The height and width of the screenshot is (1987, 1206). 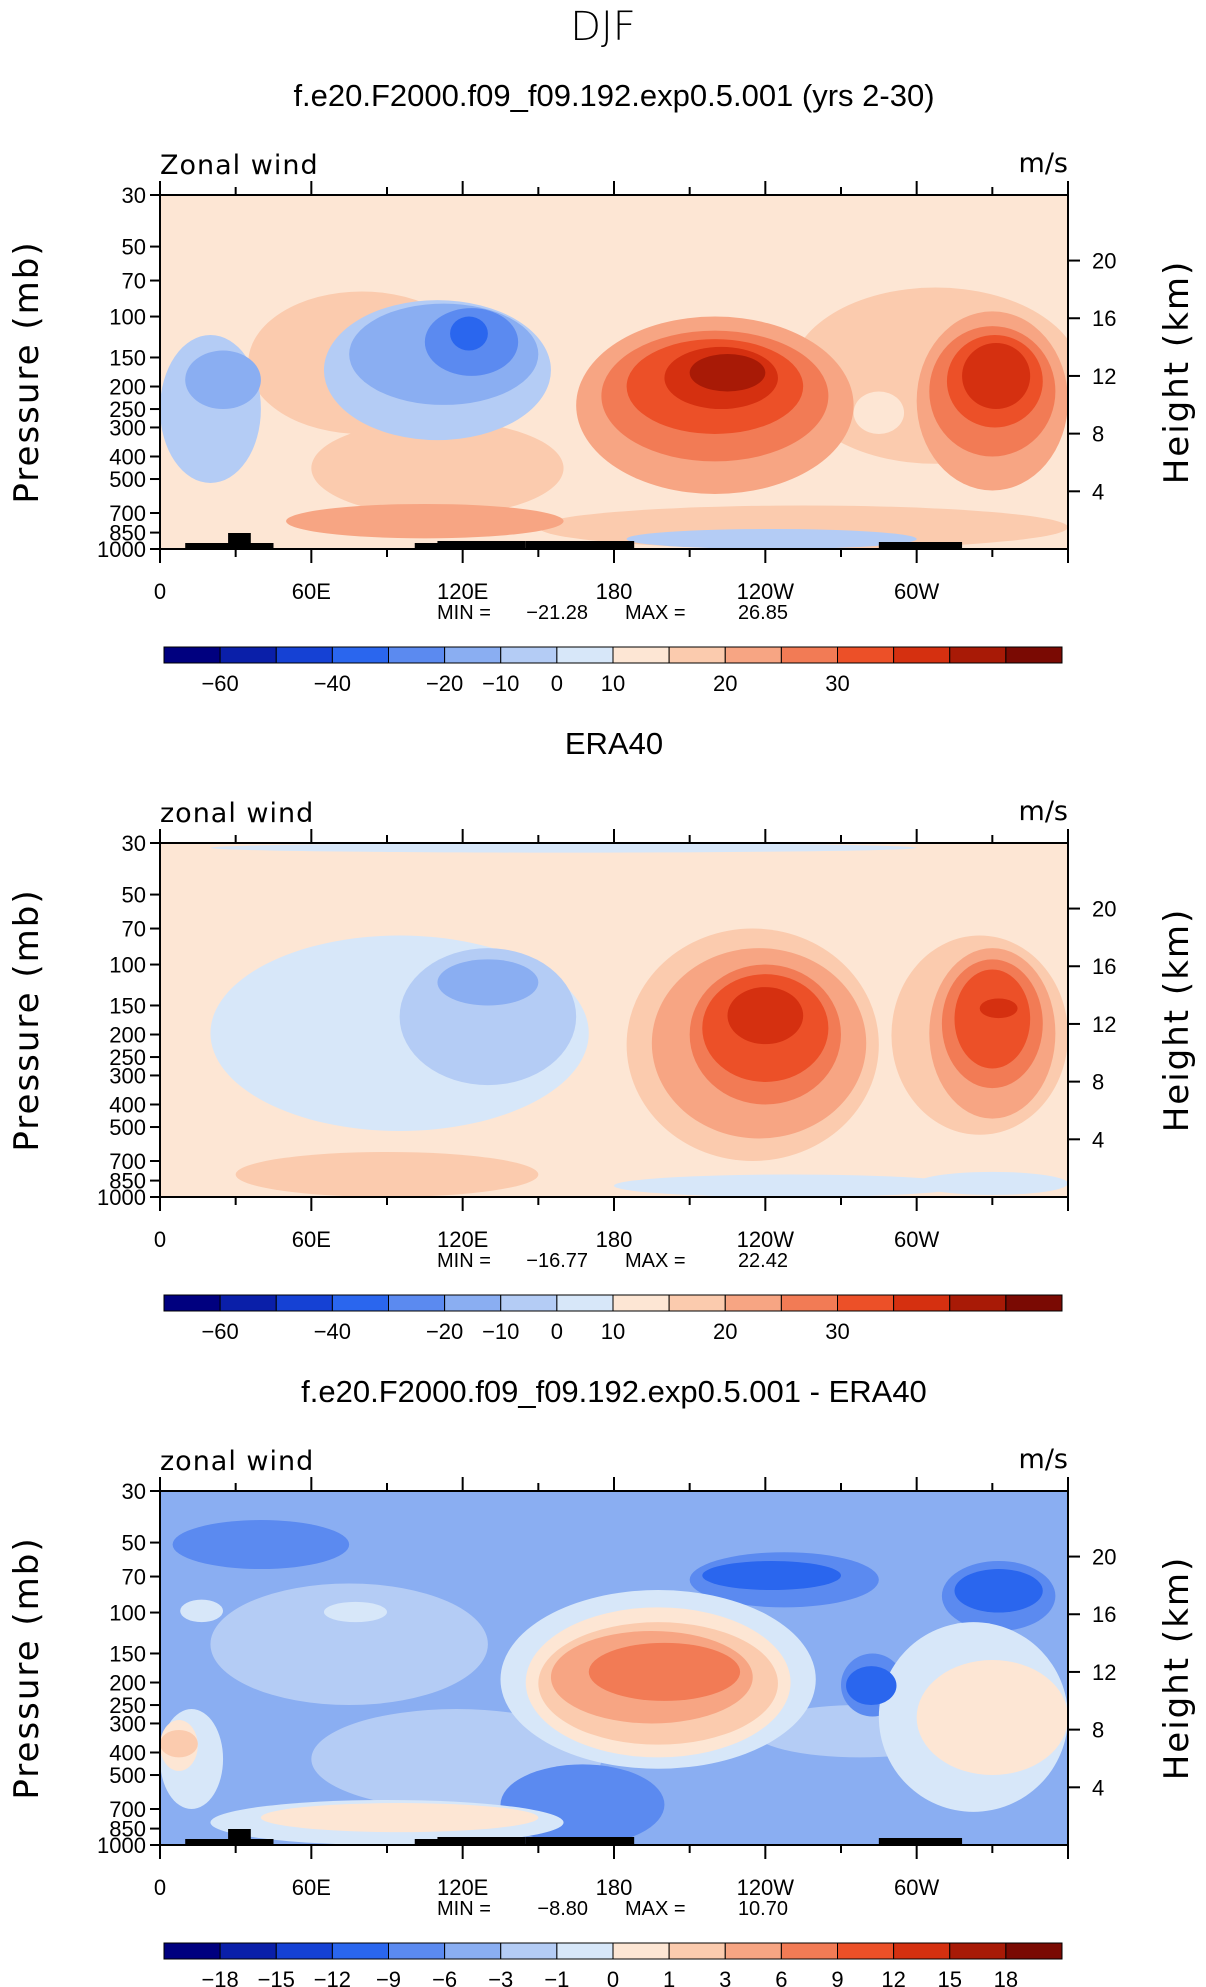 I want to click on y-tick-label: 400, so click(x=127, y=1752).